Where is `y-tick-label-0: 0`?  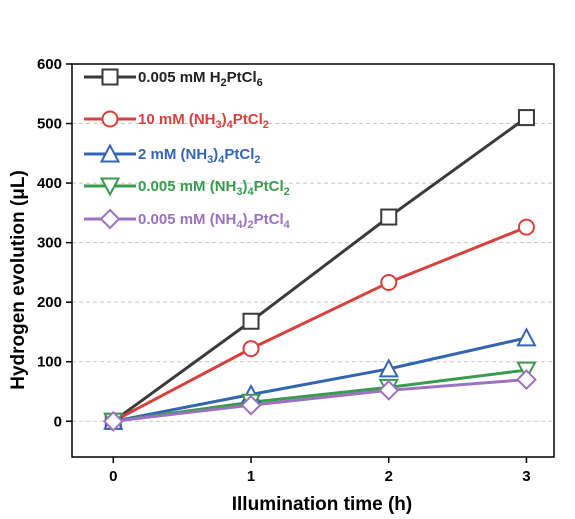
y-tick-label-0: 0 is located at coordinates (58, 421).